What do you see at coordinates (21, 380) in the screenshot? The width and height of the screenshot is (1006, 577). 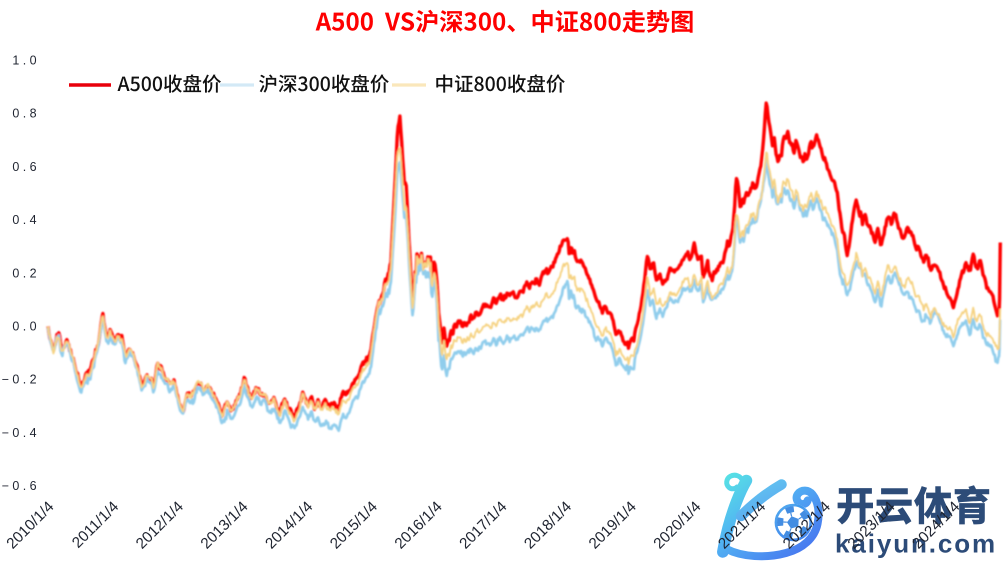 I see `svg-text: −0.2` at bounding box center [21, 380].